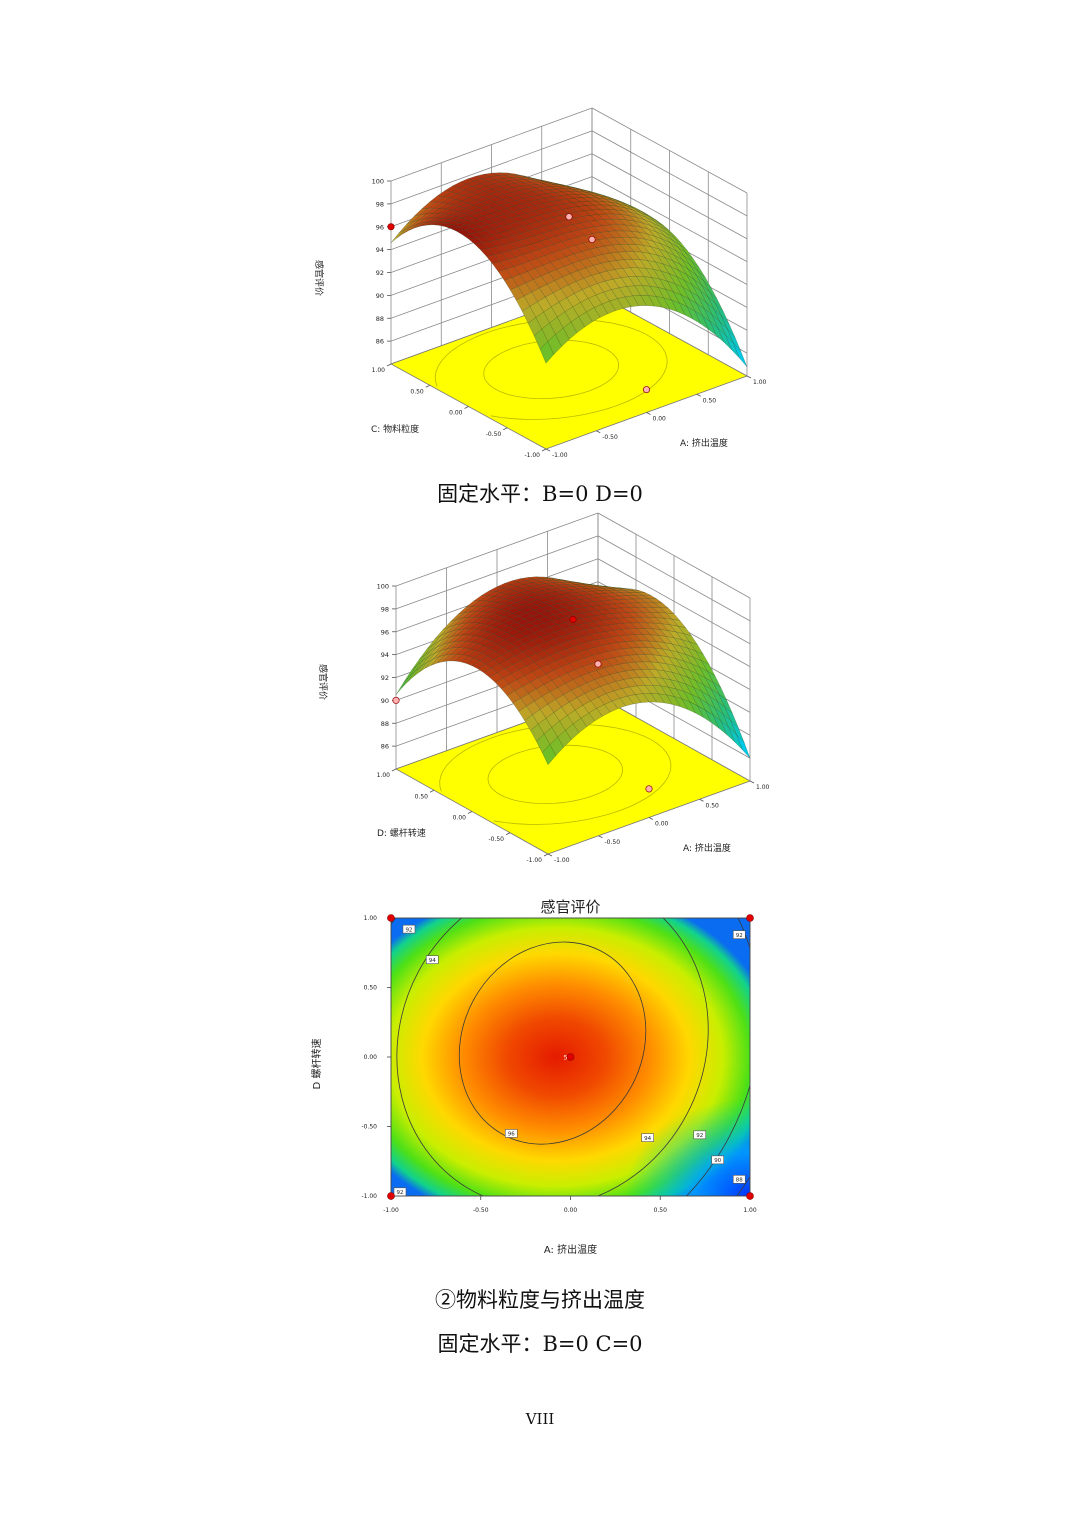  Describe the element at coordinates (380, 296) in the screenshot. I see `z-tick-label-1-2: 90` at that location.